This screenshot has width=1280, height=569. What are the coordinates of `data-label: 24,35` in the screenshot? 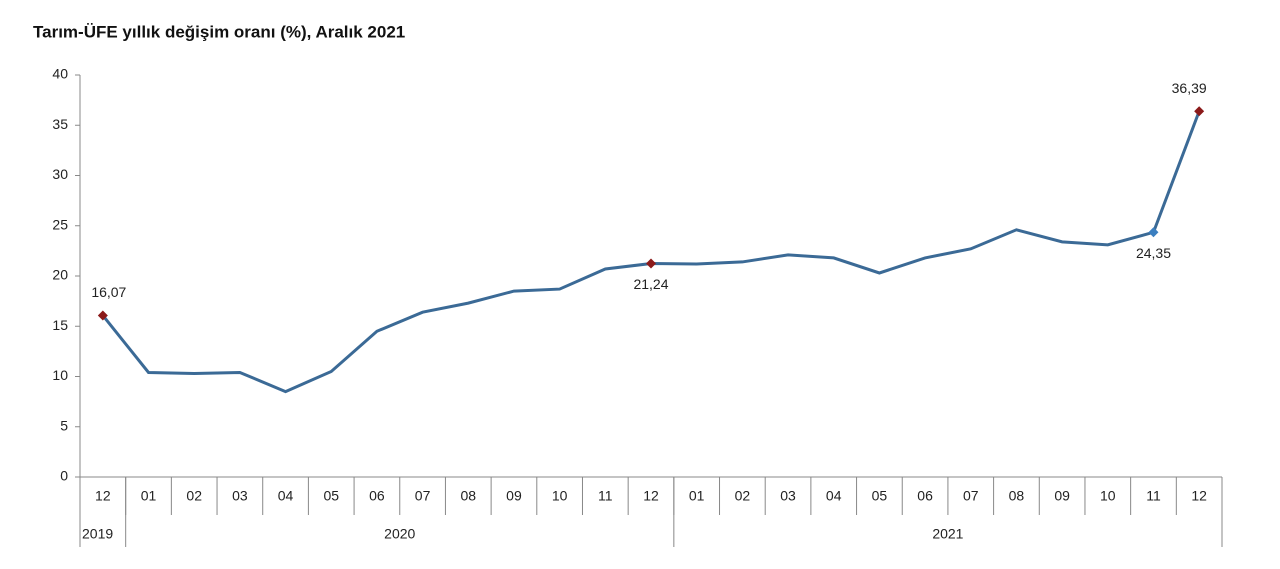 It's located at (1153, 253).